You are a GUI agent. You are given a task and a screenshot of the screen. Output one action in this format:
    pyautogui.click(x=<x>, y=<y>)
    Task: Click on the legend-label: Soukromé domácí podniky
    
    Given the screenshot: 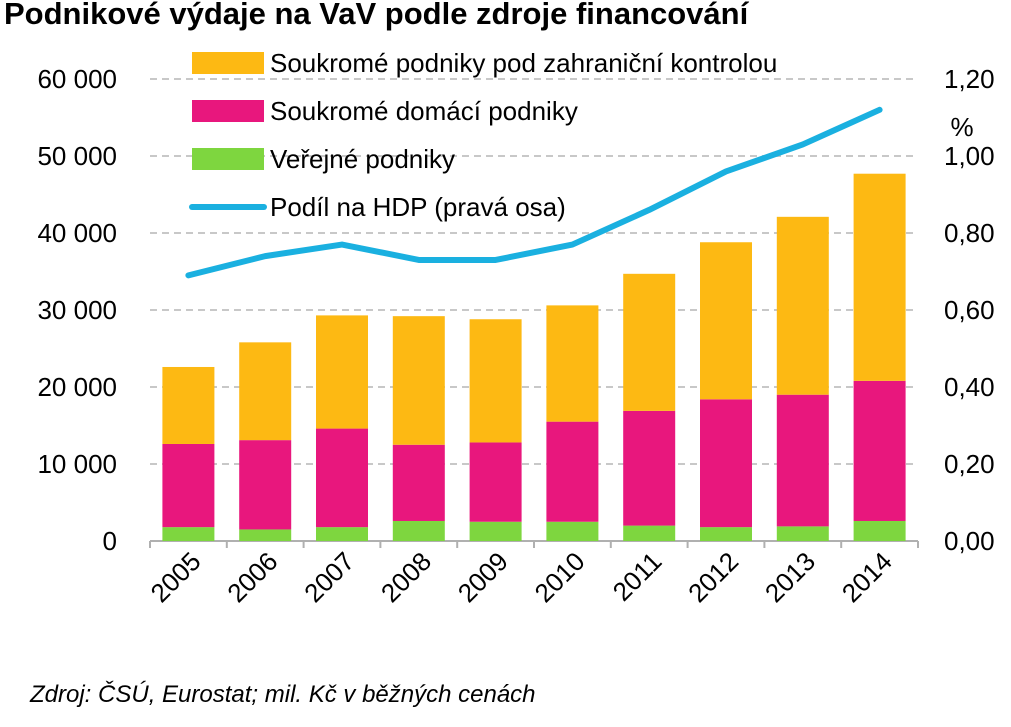 What is the action you would take?
    pyautogui.click(x=424, y=111)
    